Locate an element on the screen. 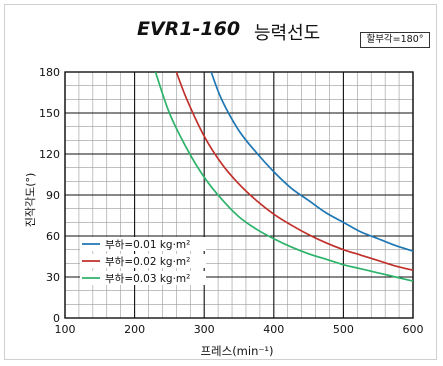 This screenshot has height=366, width=443. title-text: 능력선도 is located at coordinates (287, 33).